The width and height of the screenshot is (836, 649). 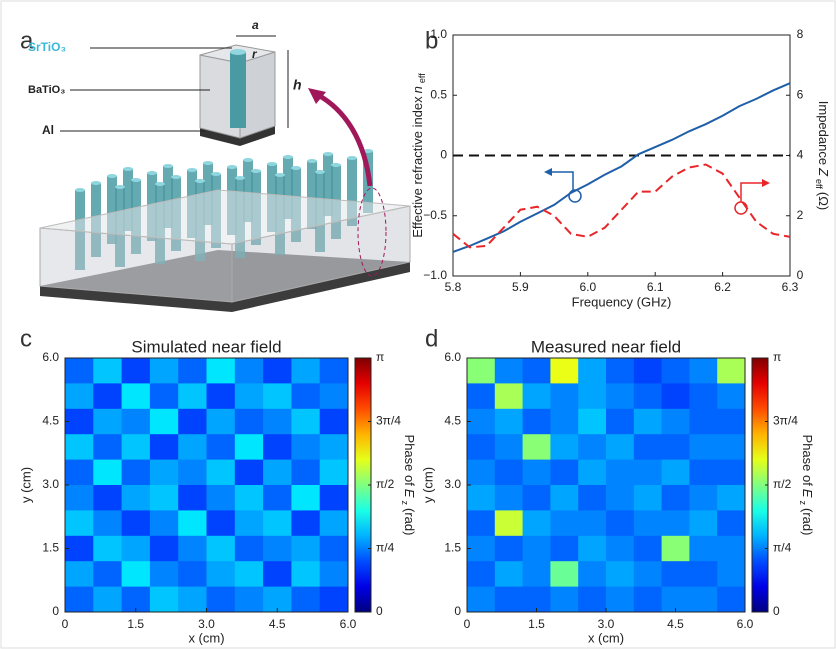 I want to click on x-tick-label: 1.5, so click(x=536, y=624).